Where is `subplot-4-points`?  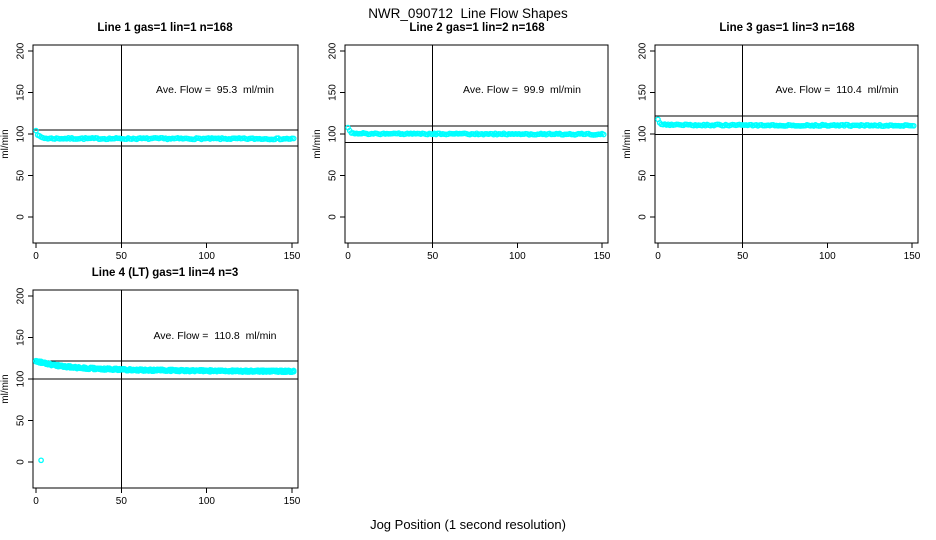 subplot-4-points is located at coordinates (165, 410).